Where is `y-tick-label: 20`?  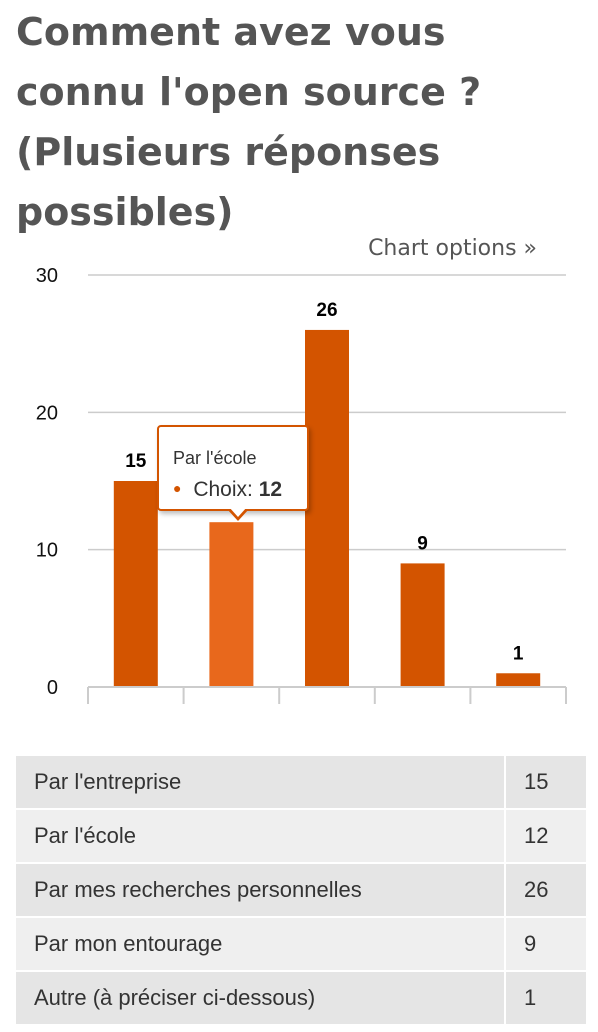
y-tick-label: 20 is located at coordinates (47, 413).